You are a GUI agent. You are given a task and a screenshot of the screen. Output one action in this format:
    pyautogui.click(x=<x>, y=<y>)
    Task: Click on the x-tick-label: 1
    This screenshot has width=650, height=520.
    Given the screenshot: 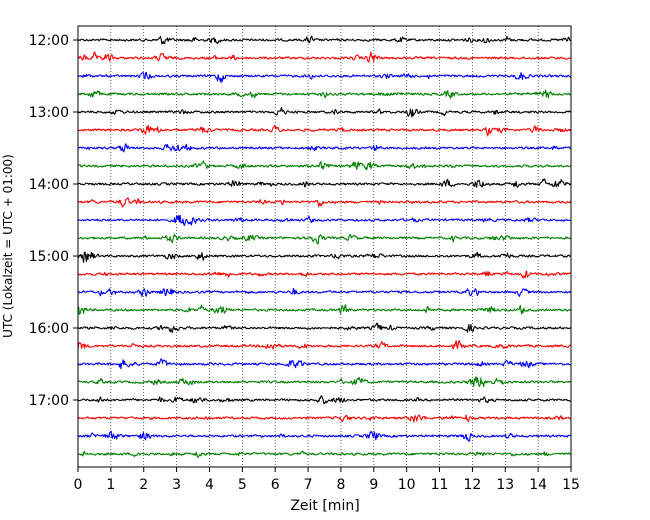 What is the action you would take?
    pyautogui.click(x=110, y=485)
    